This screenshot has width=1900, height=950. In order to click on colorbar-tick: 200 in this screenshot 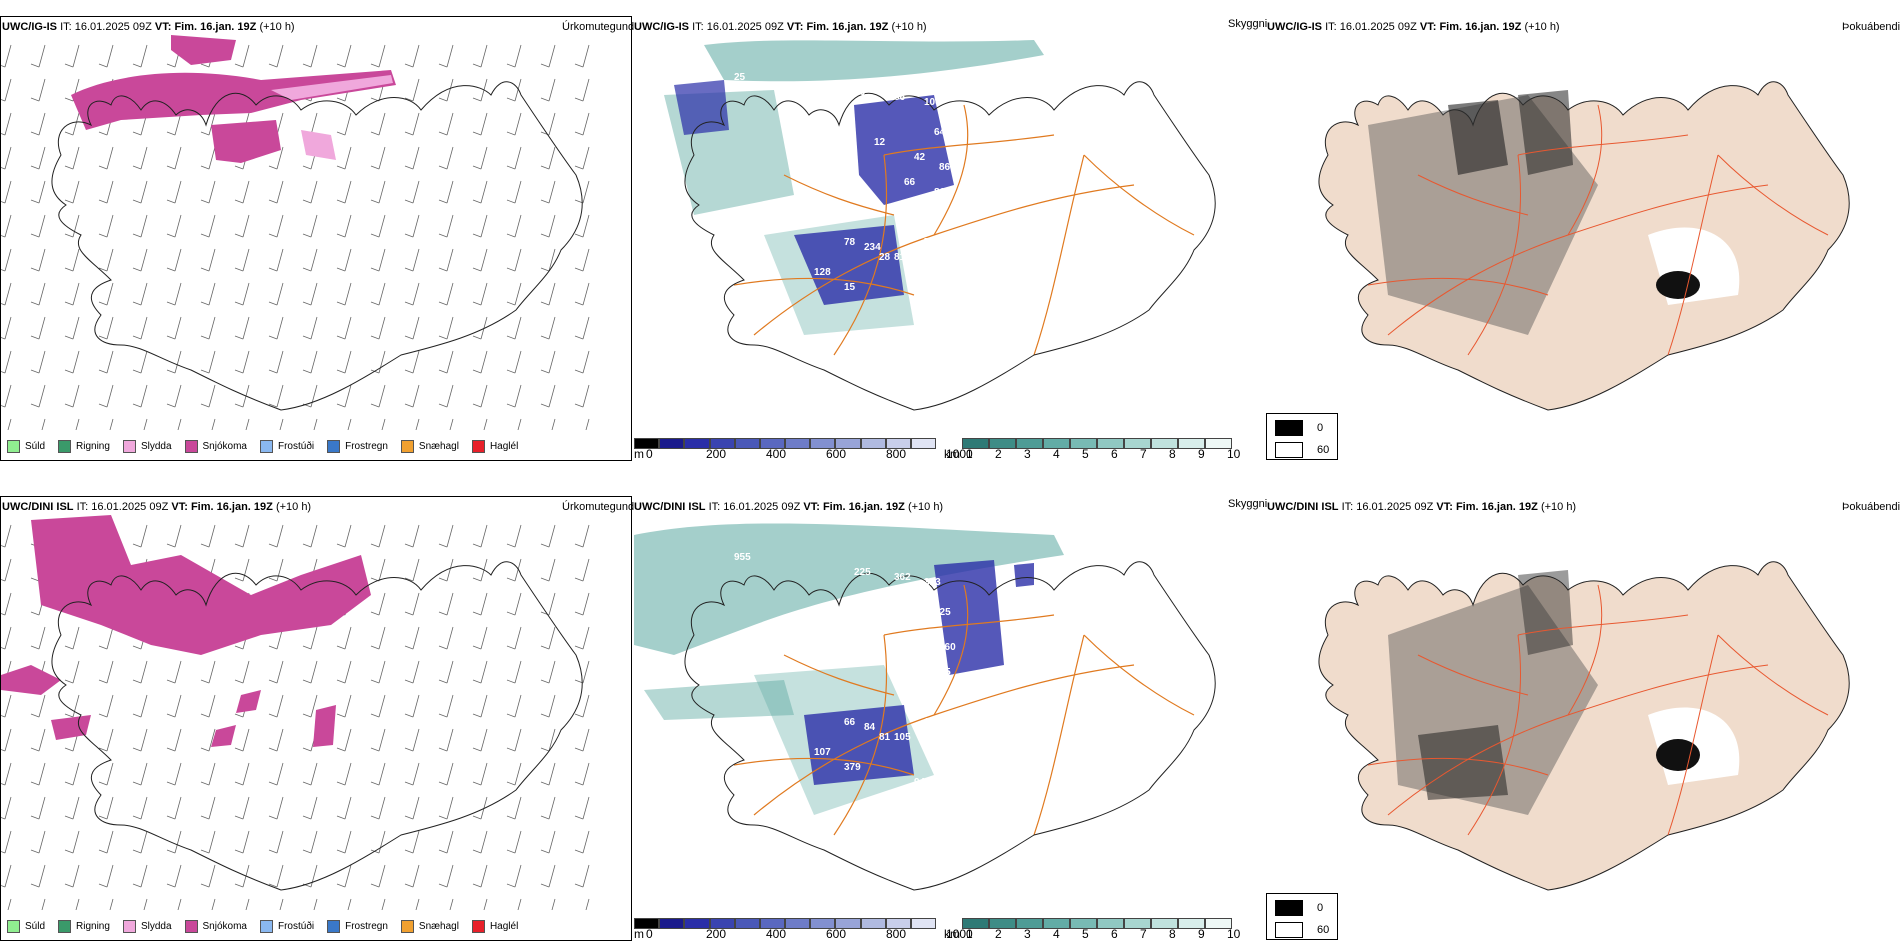, I will do `click(716, 934)`.